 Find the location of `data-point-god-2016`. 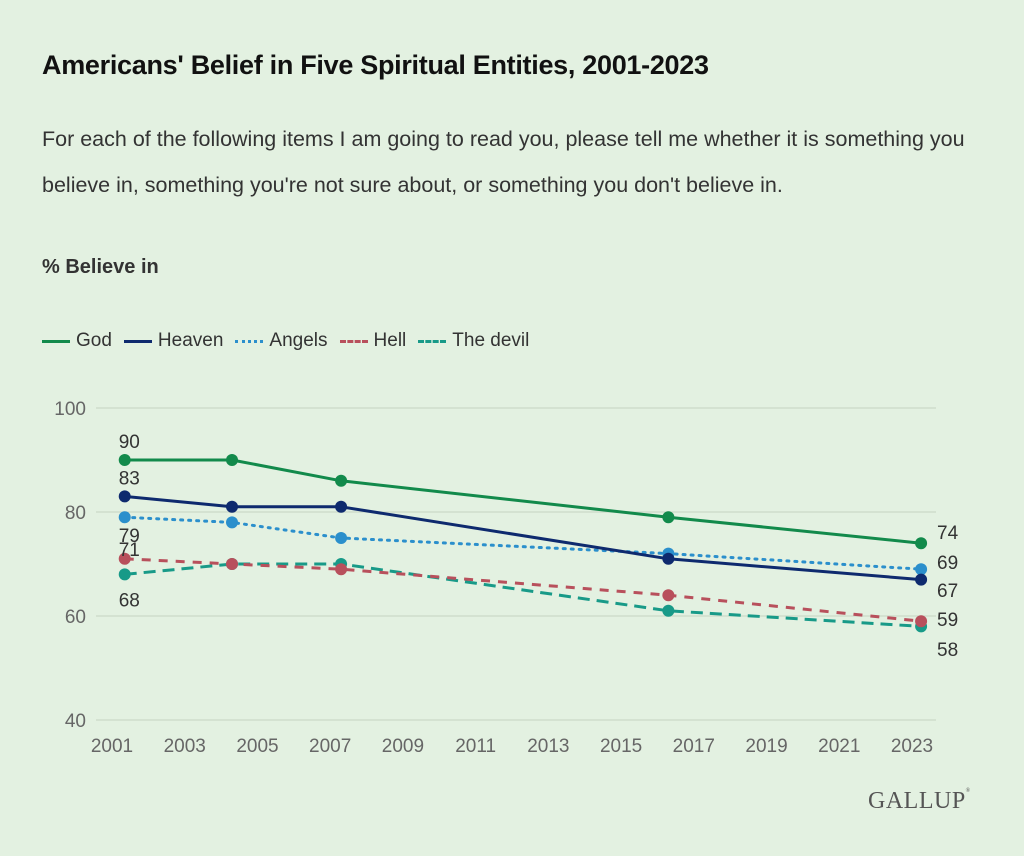

data-point-god-2016 is located at coordinates (668, 517).